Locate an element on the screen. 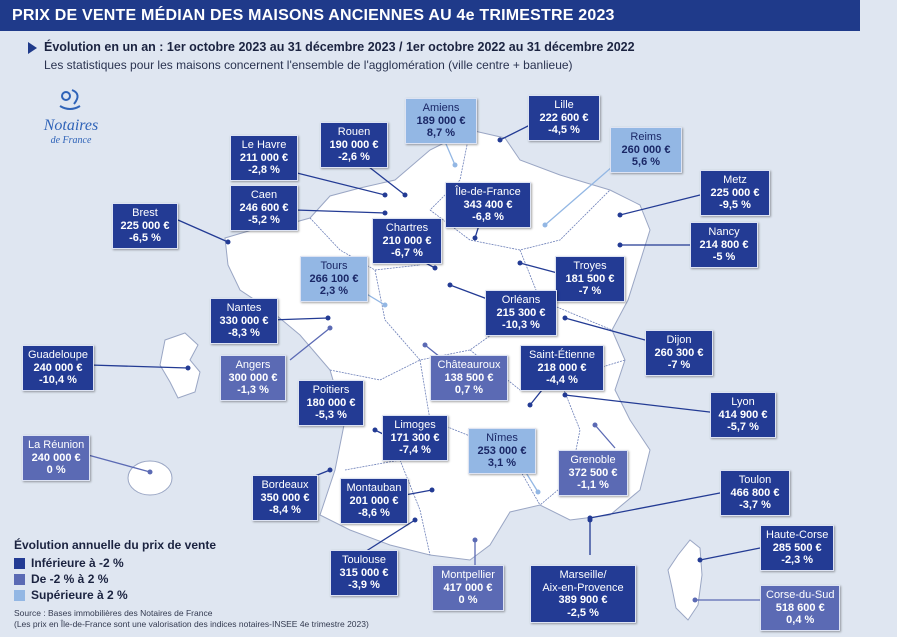  city-label-montauban: Montauban 201 000 € -8,6 % is located at coordinates (374, 501).